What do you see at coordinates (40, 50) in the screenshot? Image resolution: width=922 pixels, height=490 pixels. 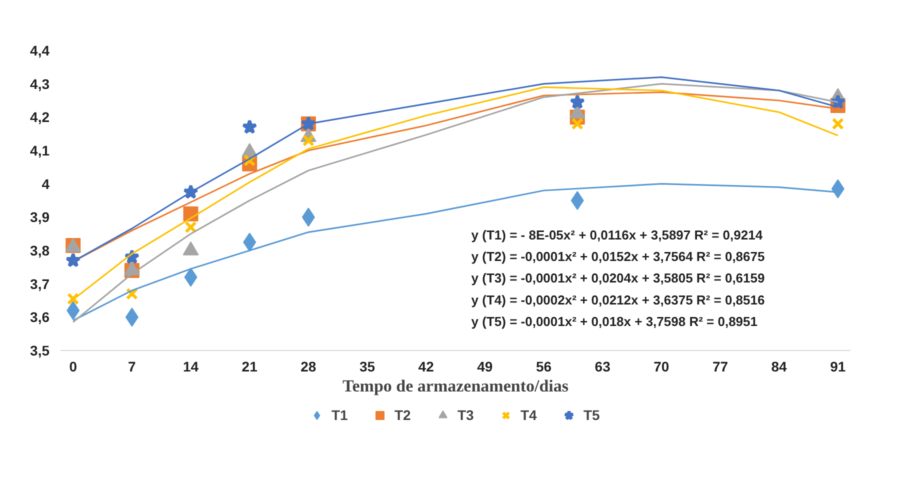 I see `y-tick-label: 4,4` at bounding box center [40, 50].